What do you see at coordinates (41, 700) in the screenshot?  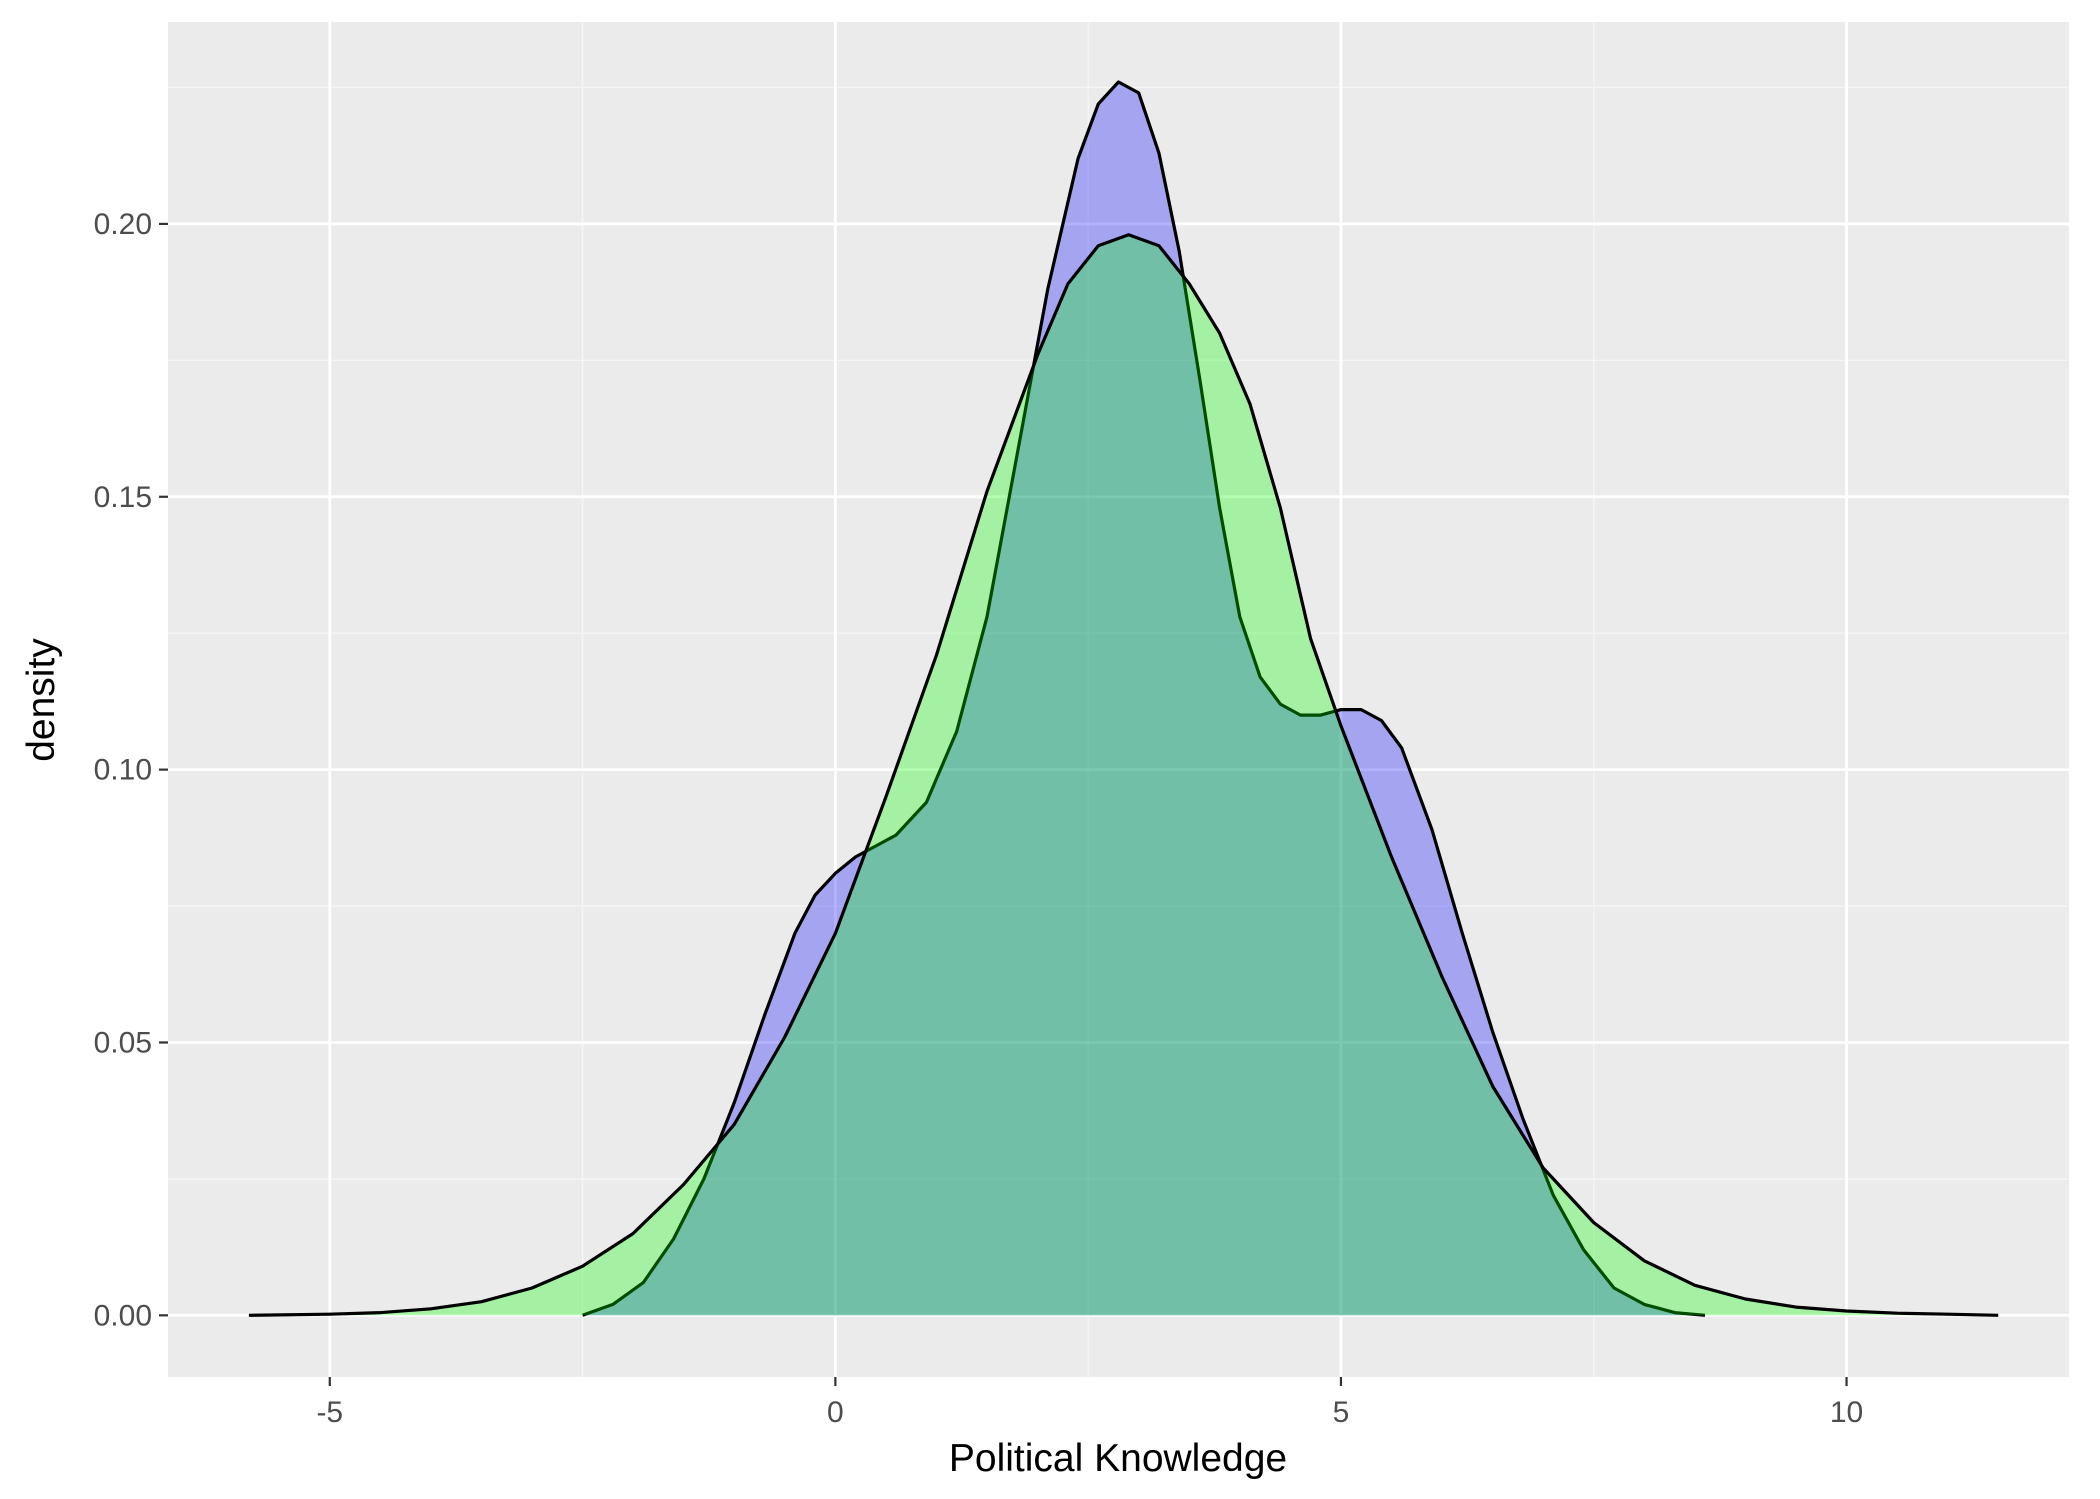 I see `y-axis-title: density` at bounding box center [41, 700].